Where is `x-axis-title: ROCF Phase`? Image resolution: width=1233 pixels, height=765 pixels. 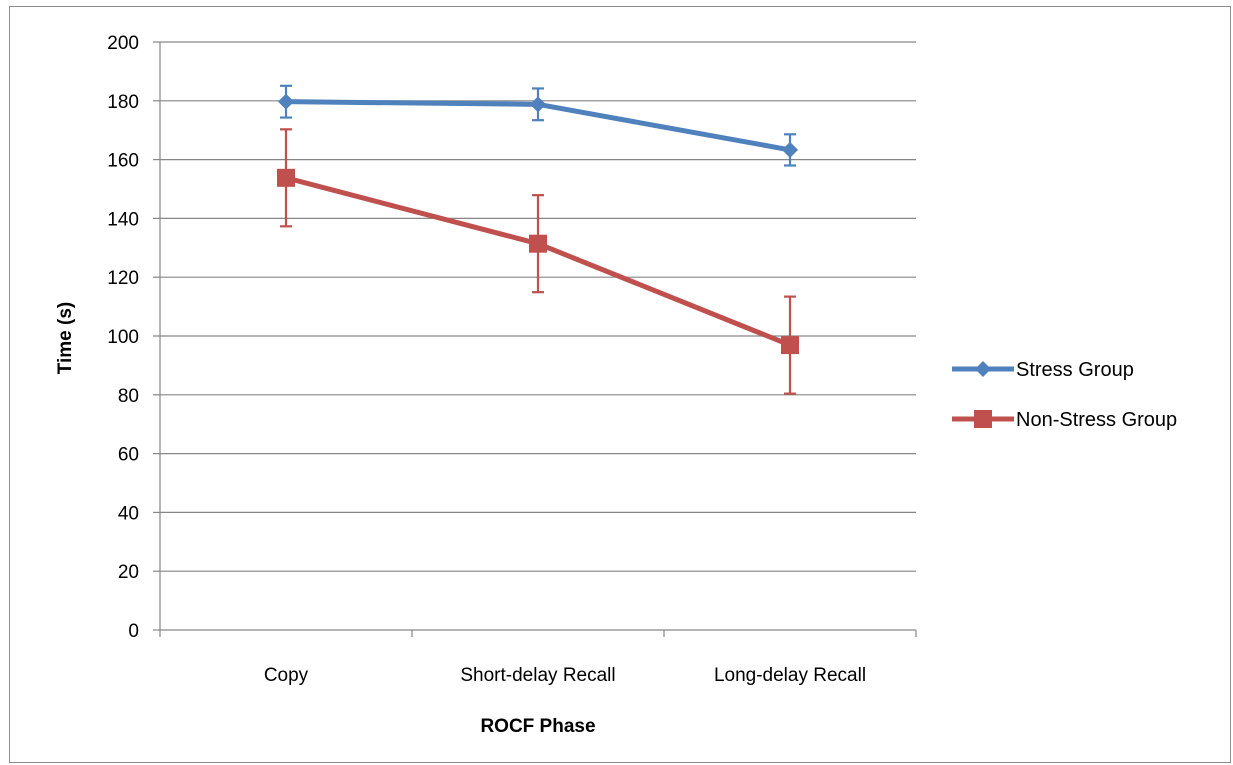 x-axis-title: ROCF Phase is located at coordinates (537, 726).